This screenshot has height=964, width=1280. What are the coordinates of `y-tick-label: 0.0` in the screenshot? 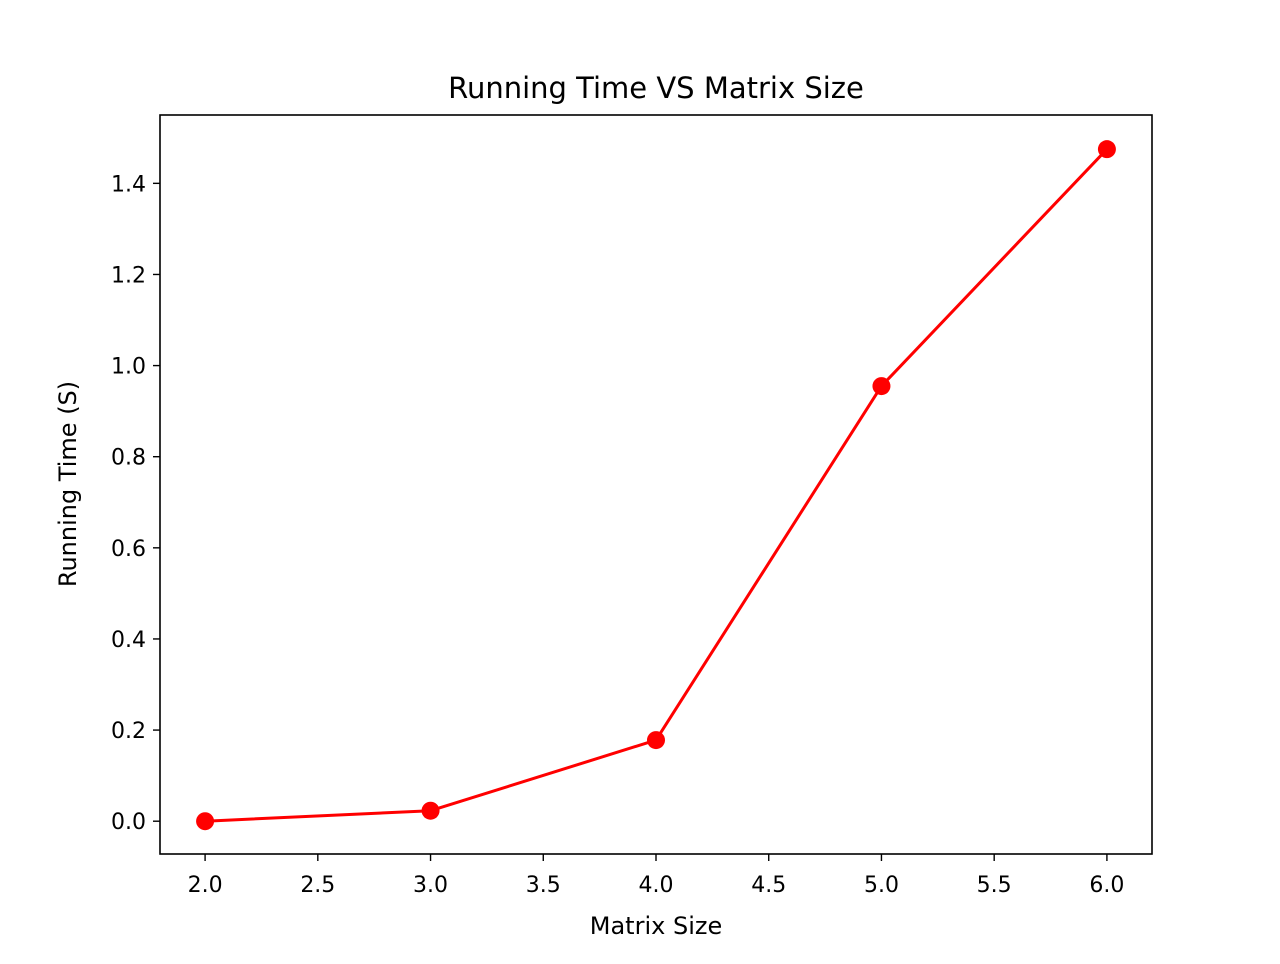 It's located at (128, 822).